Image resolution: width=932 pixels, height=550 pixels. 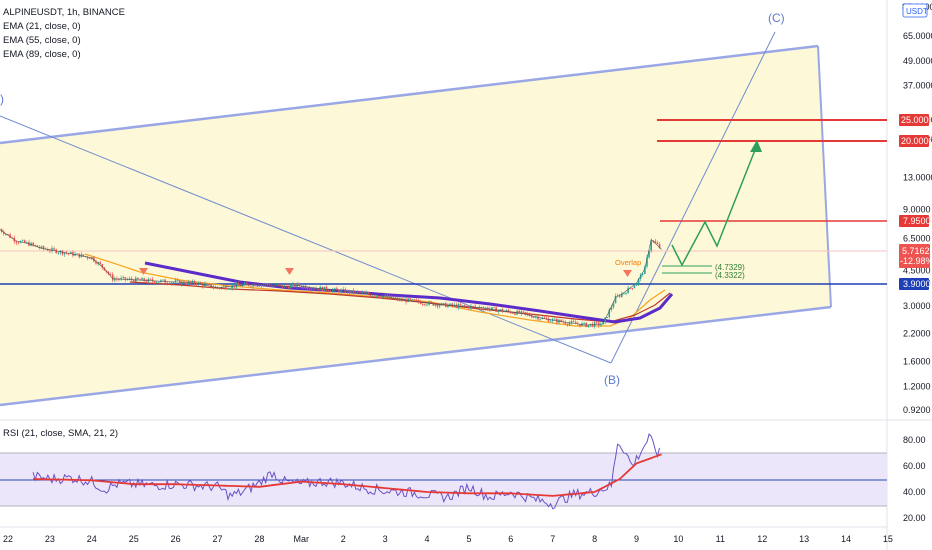 What do you see at coordinates (347, 475) in the screenshot?
I see `rsi-ma-line` at bounding box center [347, 475].